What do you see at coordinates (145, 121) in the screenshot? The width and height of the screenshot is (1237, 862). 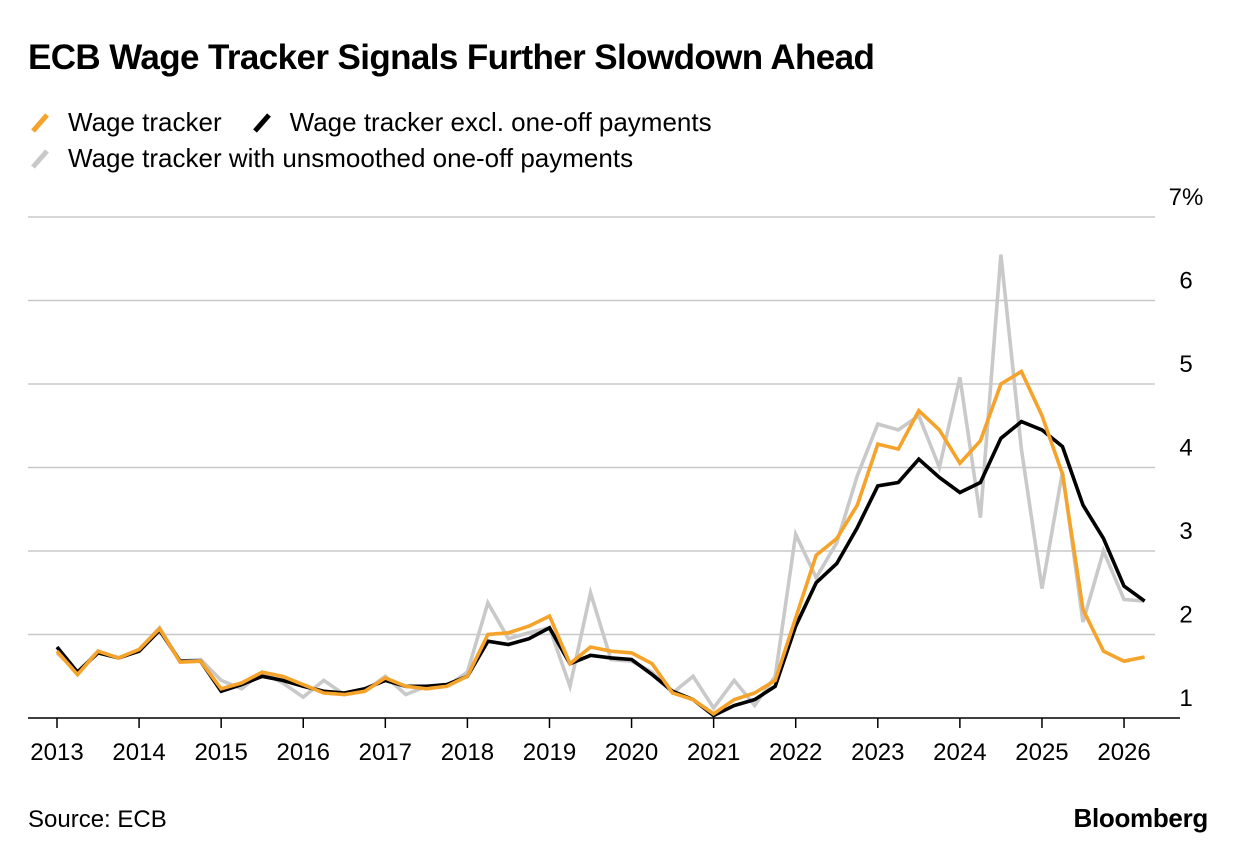 I see `legend-label: Wage tracker` at bounding box center [145, 121].